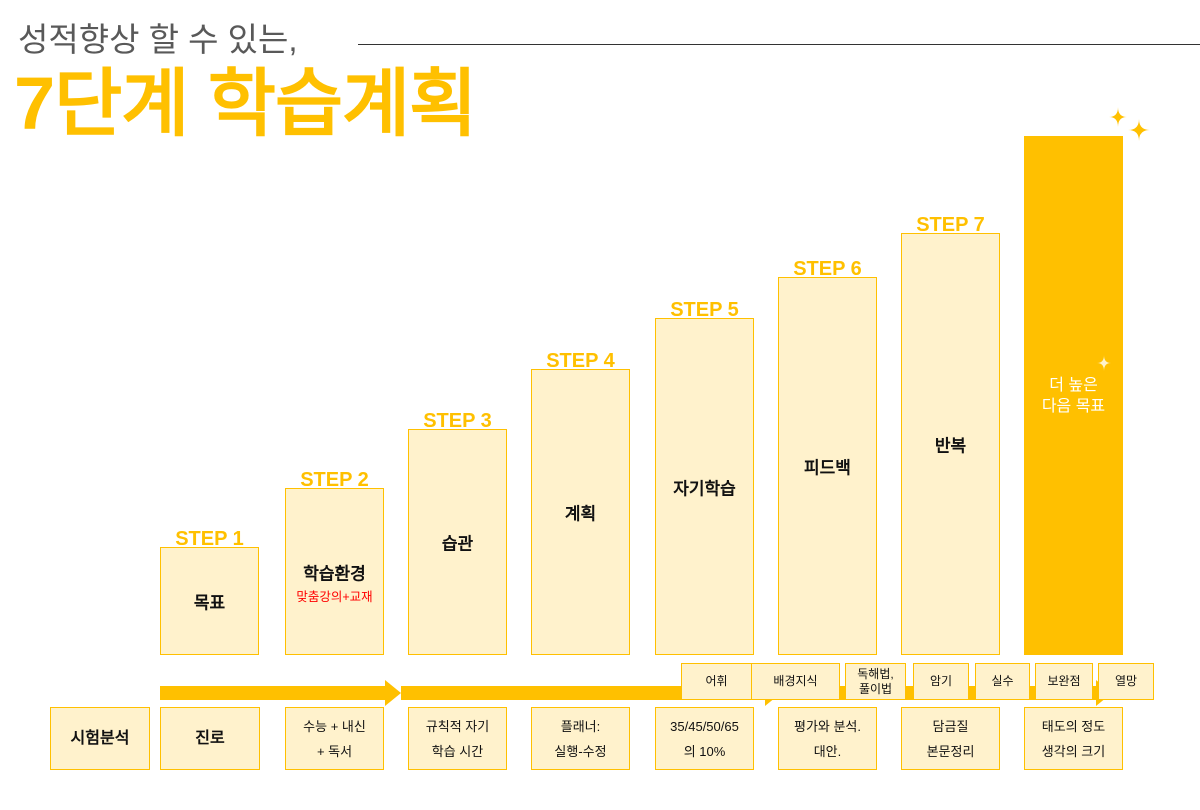 The width and height of the screenshot is (1200, 810). What do you see at coordinates (457, 751) in the screenshot?
I see `detail-line: 학습 시간` at bounding box center [457, 751].